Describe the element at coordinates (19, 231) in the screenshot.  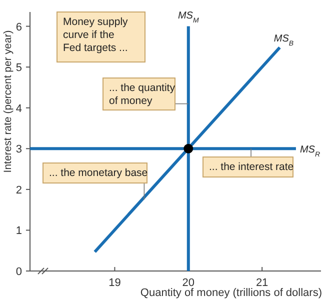
I see `y-tick-label: 1` at that location.